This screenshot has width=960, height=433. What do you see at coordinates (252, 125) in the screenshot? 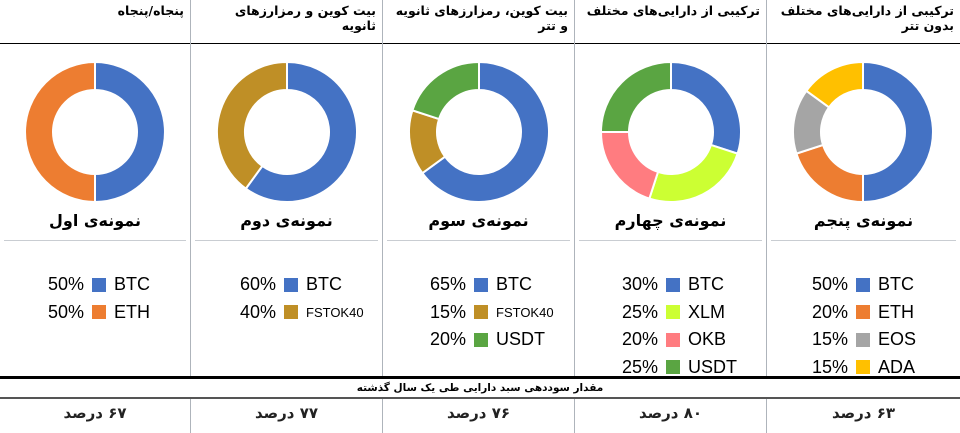
I see `slice-fstok40` at bounding box center [252, 125].